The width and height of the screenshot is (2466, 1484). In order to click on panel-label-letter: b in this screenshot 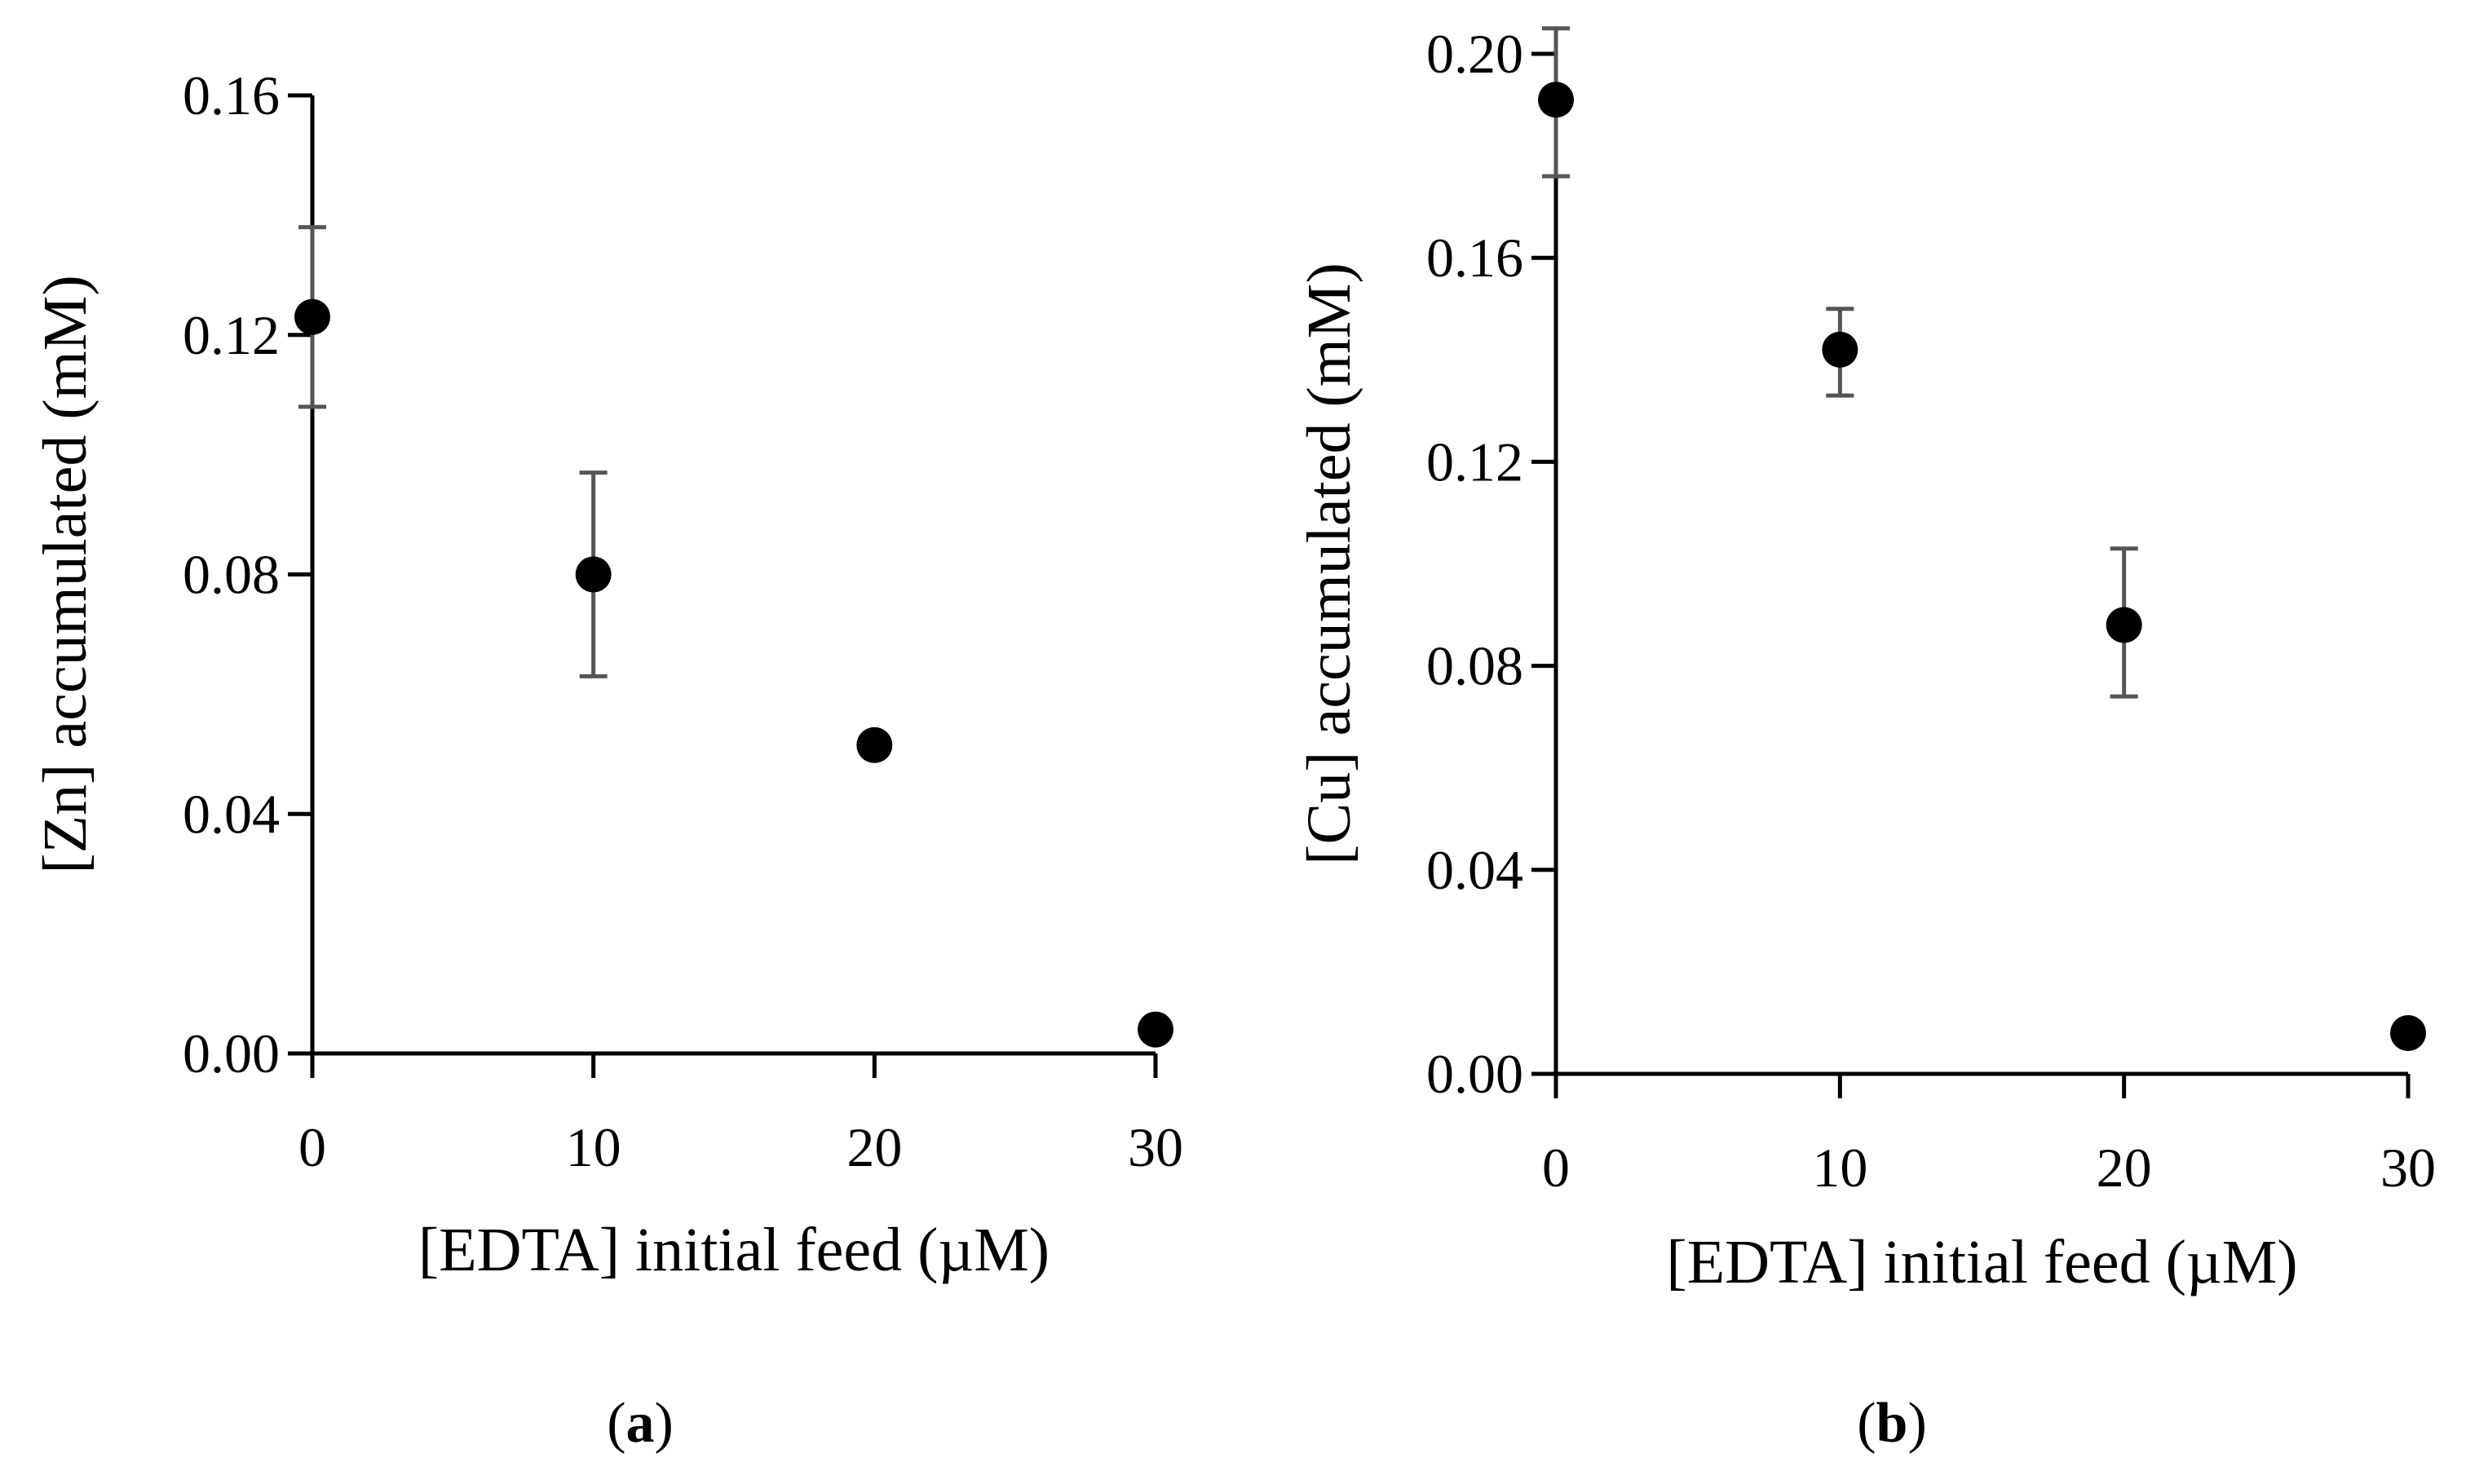, I will do `click(1892, 1423)`.